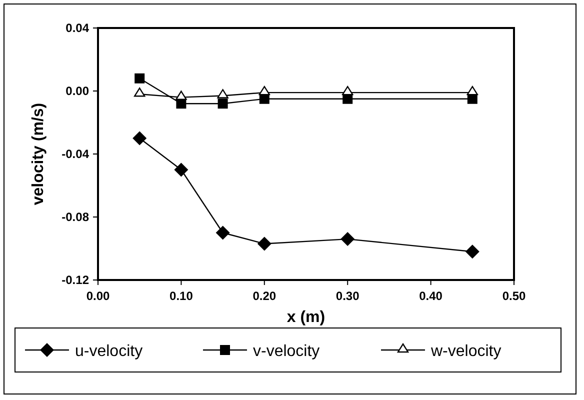 Image resolution: width=584 pixels, height=400 pixels. I want to click on y-tick-label: 0.04, so click(78, 28).